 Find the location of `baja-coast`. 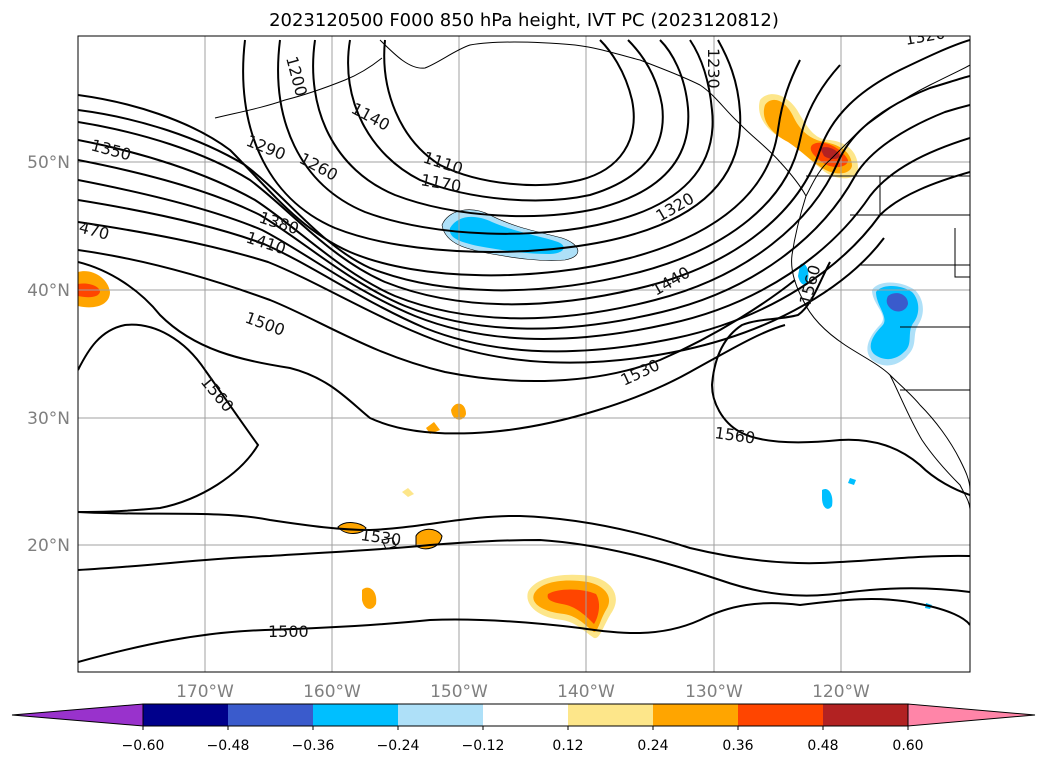

baja-coast is located at coordinates (929, 442).